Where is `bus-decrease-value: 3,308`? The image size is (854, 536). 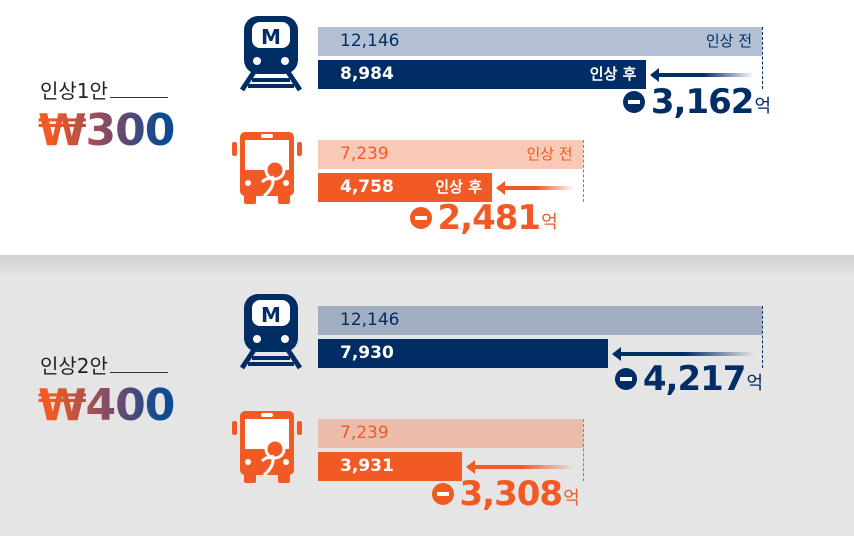 bus-decrease-value: 3,308 is located at coordinates (511, 494).